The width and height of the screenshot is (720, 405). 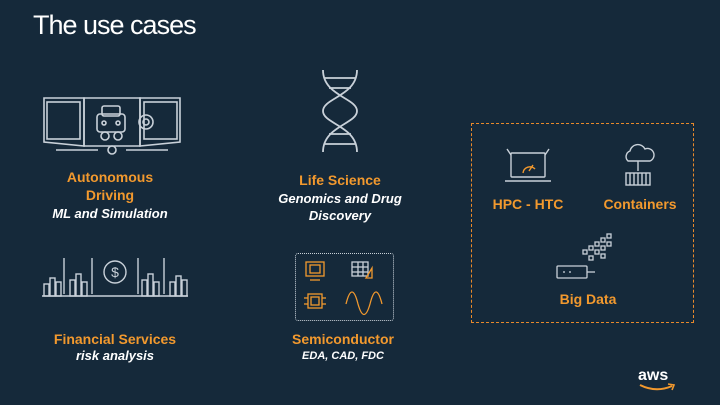 What do you see at coordinates (657, 387) in the screenshot?
I see `aws-smile-icon` at bounding box center [657, 387].